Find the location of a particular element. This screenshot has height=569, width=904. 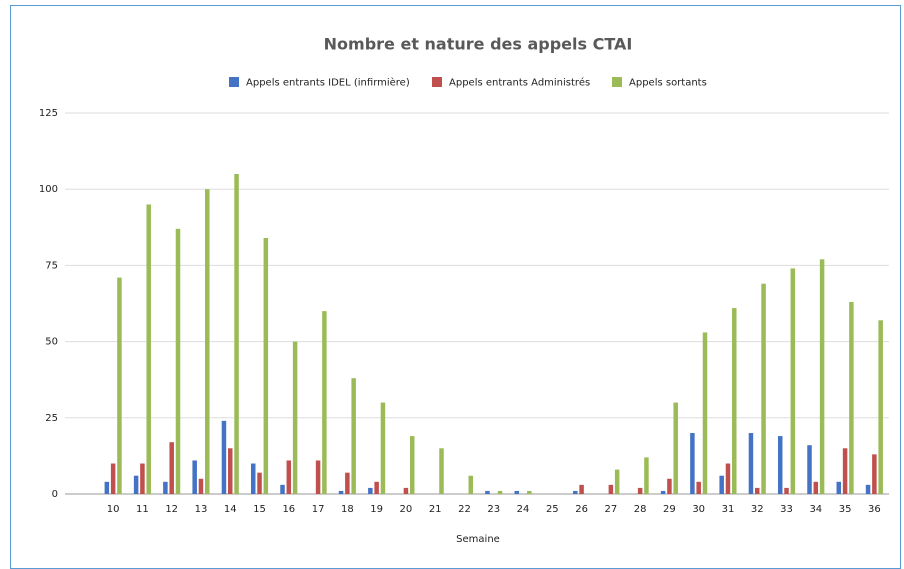

y-tick-label: 125 is located at coordinates (48, 113).